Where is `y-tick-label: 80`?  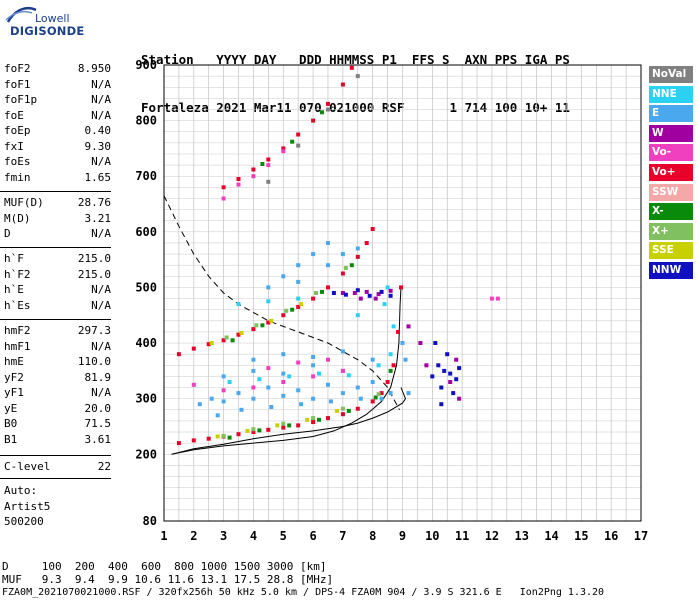 y-tick-label: 80 is located at coordinates (150, 521).